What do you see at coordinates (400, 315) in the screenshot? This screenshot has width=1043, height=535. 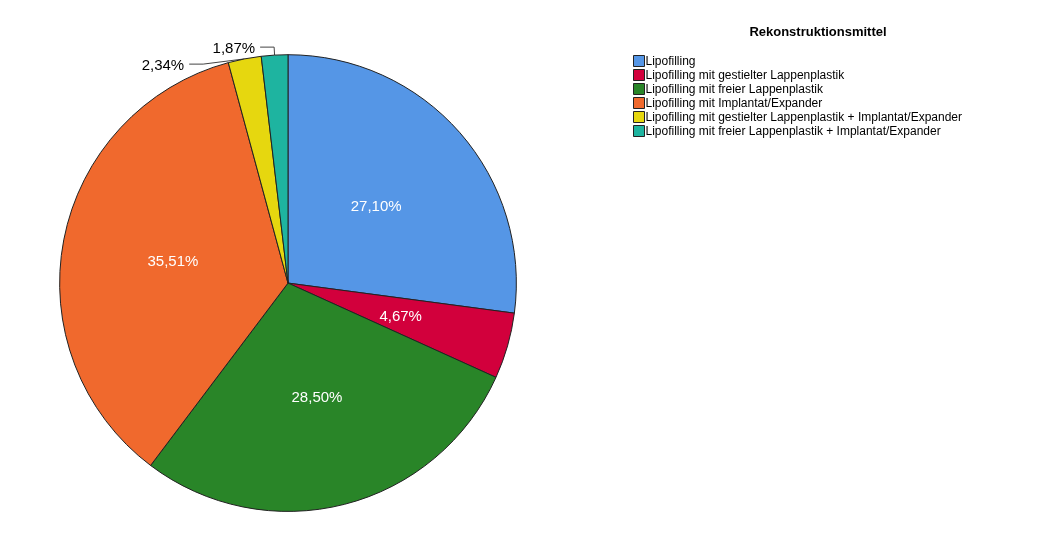 I see `data-label: 4,67%` at bounding box center [400, 315].